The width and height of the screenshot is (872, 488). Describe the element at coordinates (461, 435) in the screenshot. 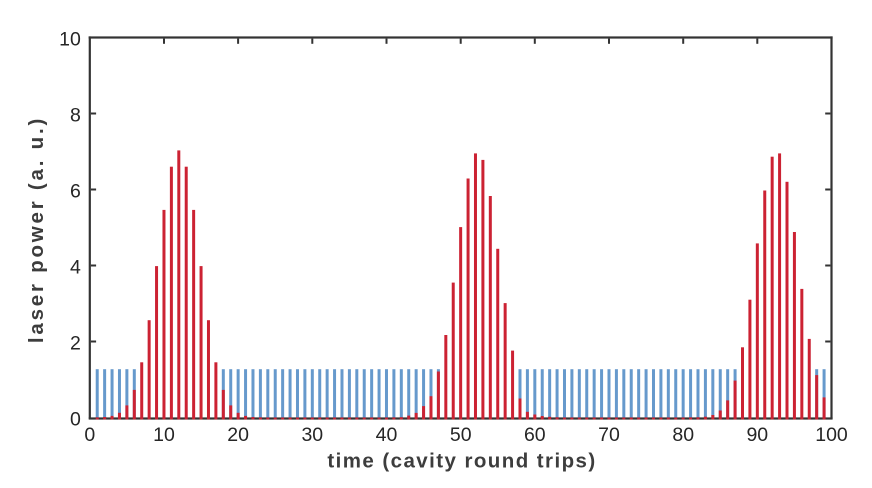

I see `svg-text: 50` at that location.